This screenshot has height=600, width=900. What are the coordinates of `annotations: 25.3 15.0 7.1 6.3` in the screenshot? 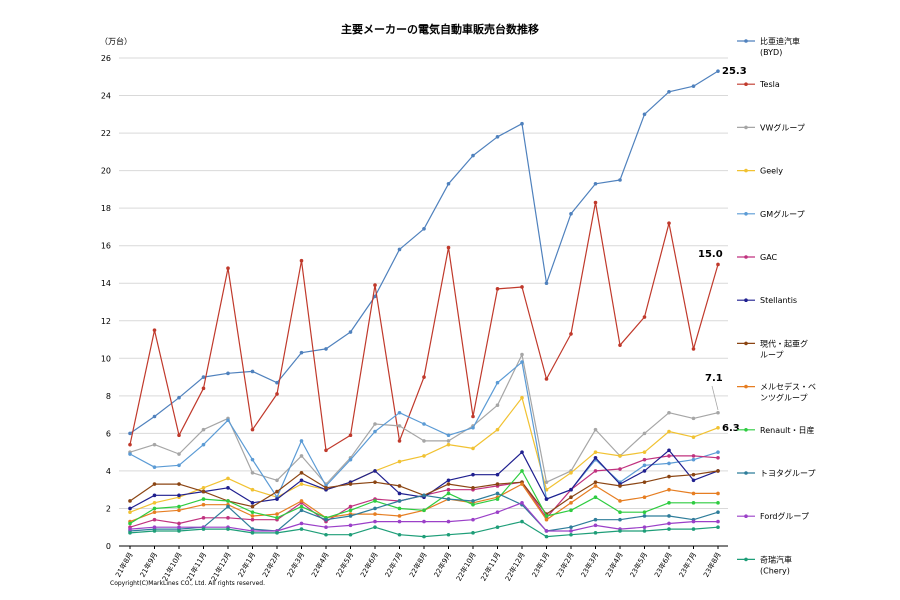 It's located at (722, 250).